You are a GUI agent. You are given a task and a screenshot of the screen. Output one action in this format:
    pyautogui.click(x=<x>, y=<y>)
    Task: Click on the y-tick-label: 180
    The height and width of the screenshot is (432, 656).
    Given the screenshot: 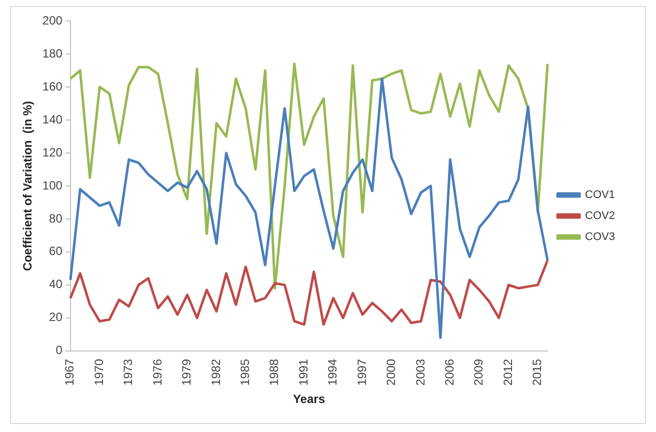 What is the action you would take?
    pyautogui.click(x=52, y=53)
    